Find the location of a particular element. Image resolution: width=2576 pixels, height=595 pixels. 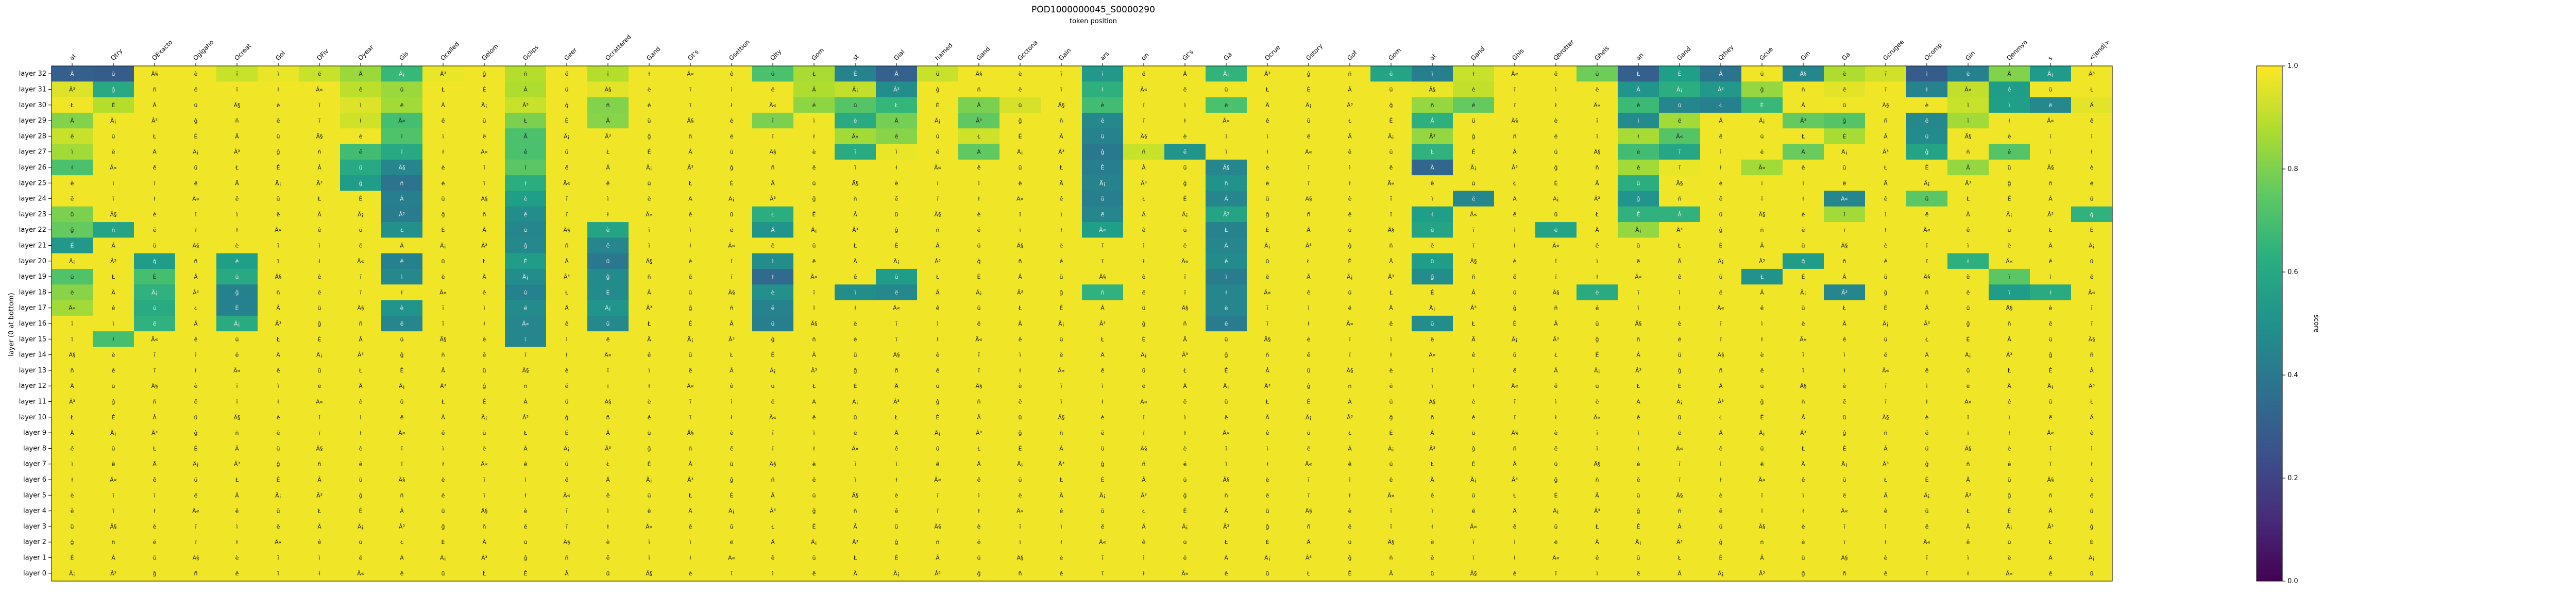

x-tick-label: Gin is located at coordinates (1805, 55).